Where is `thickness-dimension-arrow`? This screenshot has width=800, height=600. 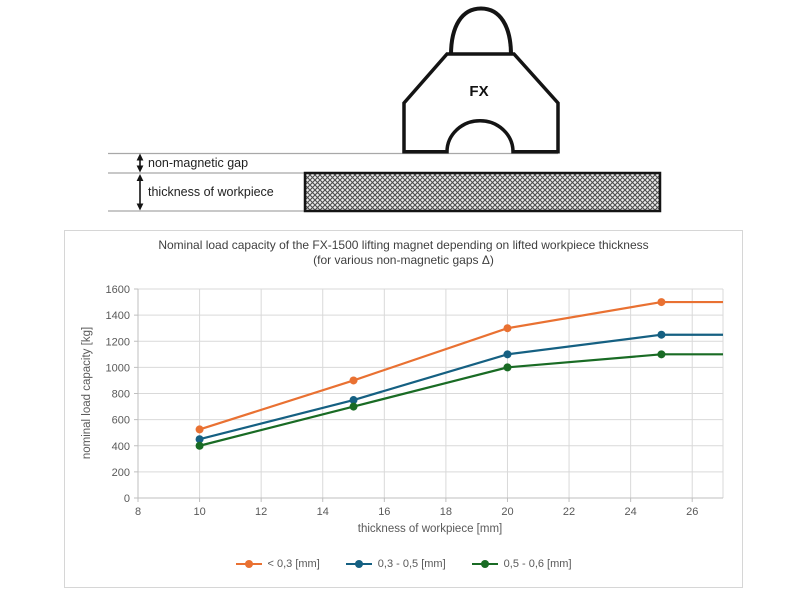 thickness-dimension-arrow is located at coordinates (140, 192).